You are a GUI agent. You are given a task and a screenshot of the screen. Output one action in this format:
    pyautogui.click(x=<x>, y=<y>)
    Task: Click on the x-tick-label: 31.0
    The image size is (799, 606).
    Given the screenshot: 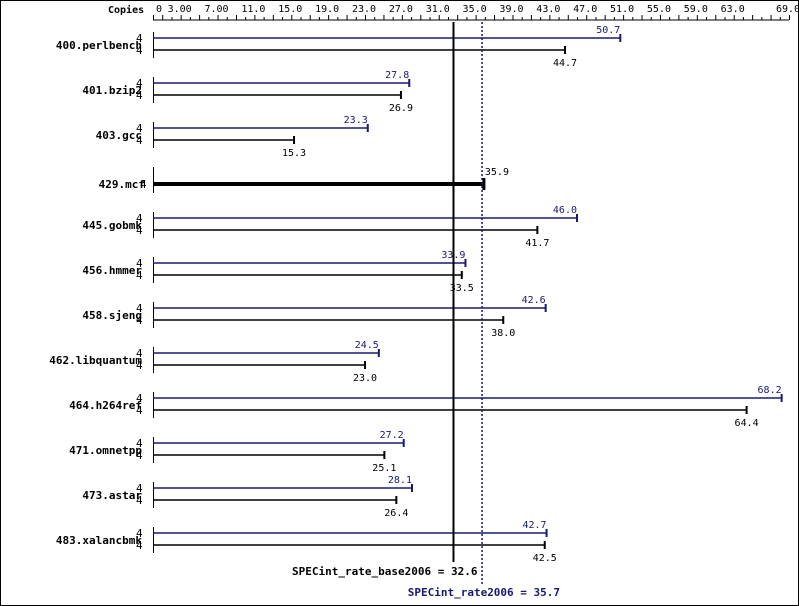 What is the action you would take?
    pyautogui.click(x=438, y=9)
    